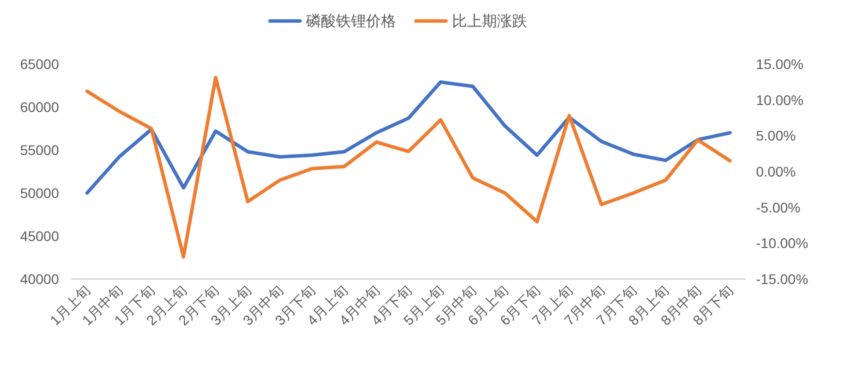 Image resolution: width=842 pixels, height=372 pixels. I want to click on legend-label: 比上期涨跌, so click(489, 21).